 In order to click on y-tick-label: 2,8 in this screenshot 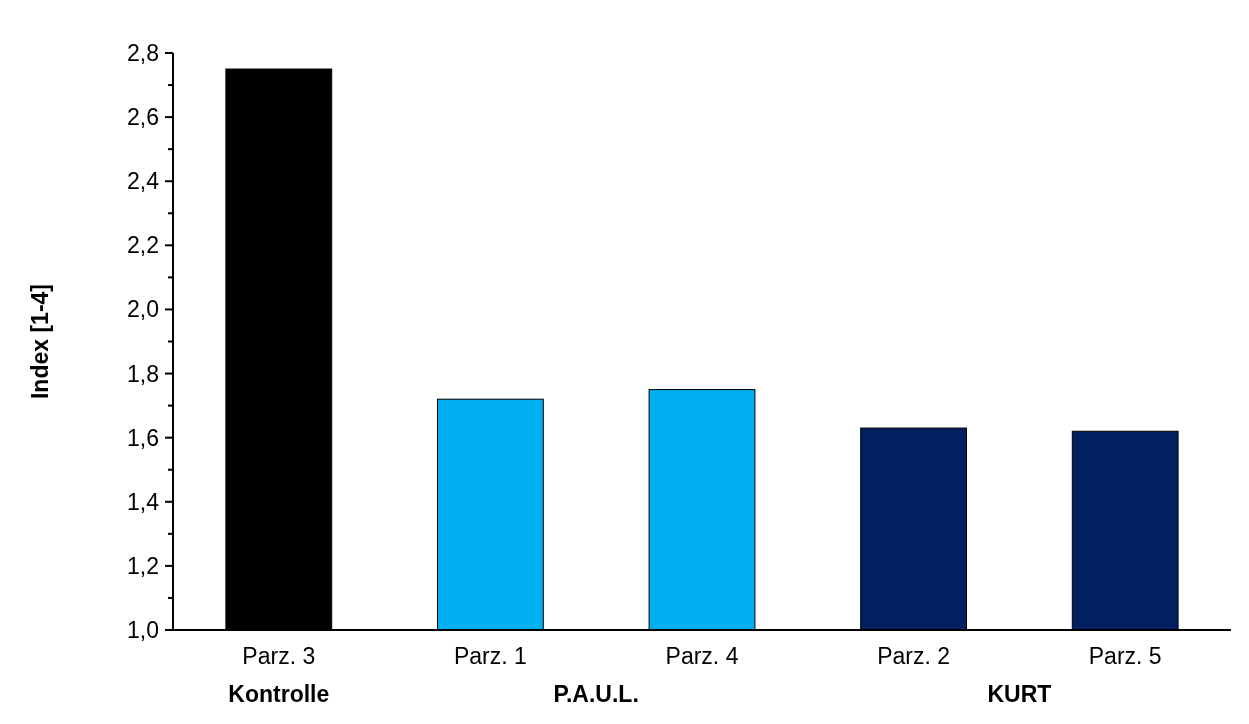, I will do `click(143, 53)`.